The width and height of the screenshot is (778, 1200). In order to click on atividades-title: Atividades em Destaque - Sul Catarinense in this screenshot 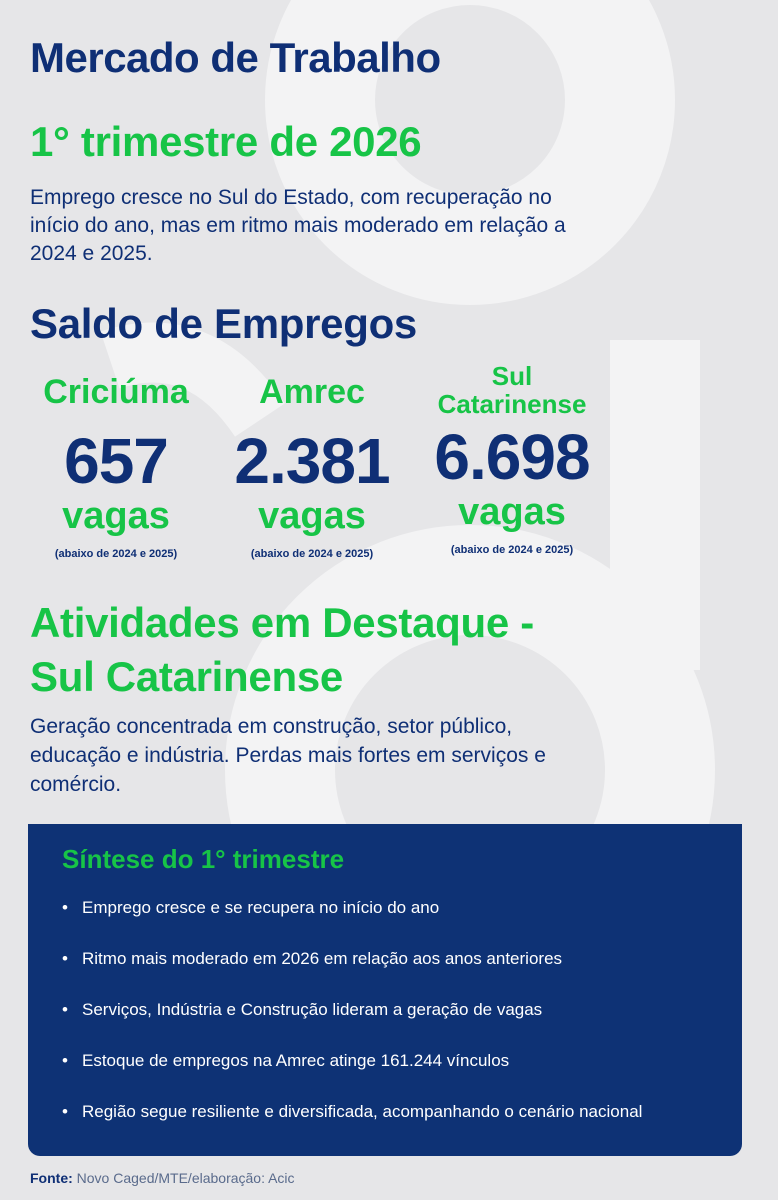, I will do `click(340, 650)`.